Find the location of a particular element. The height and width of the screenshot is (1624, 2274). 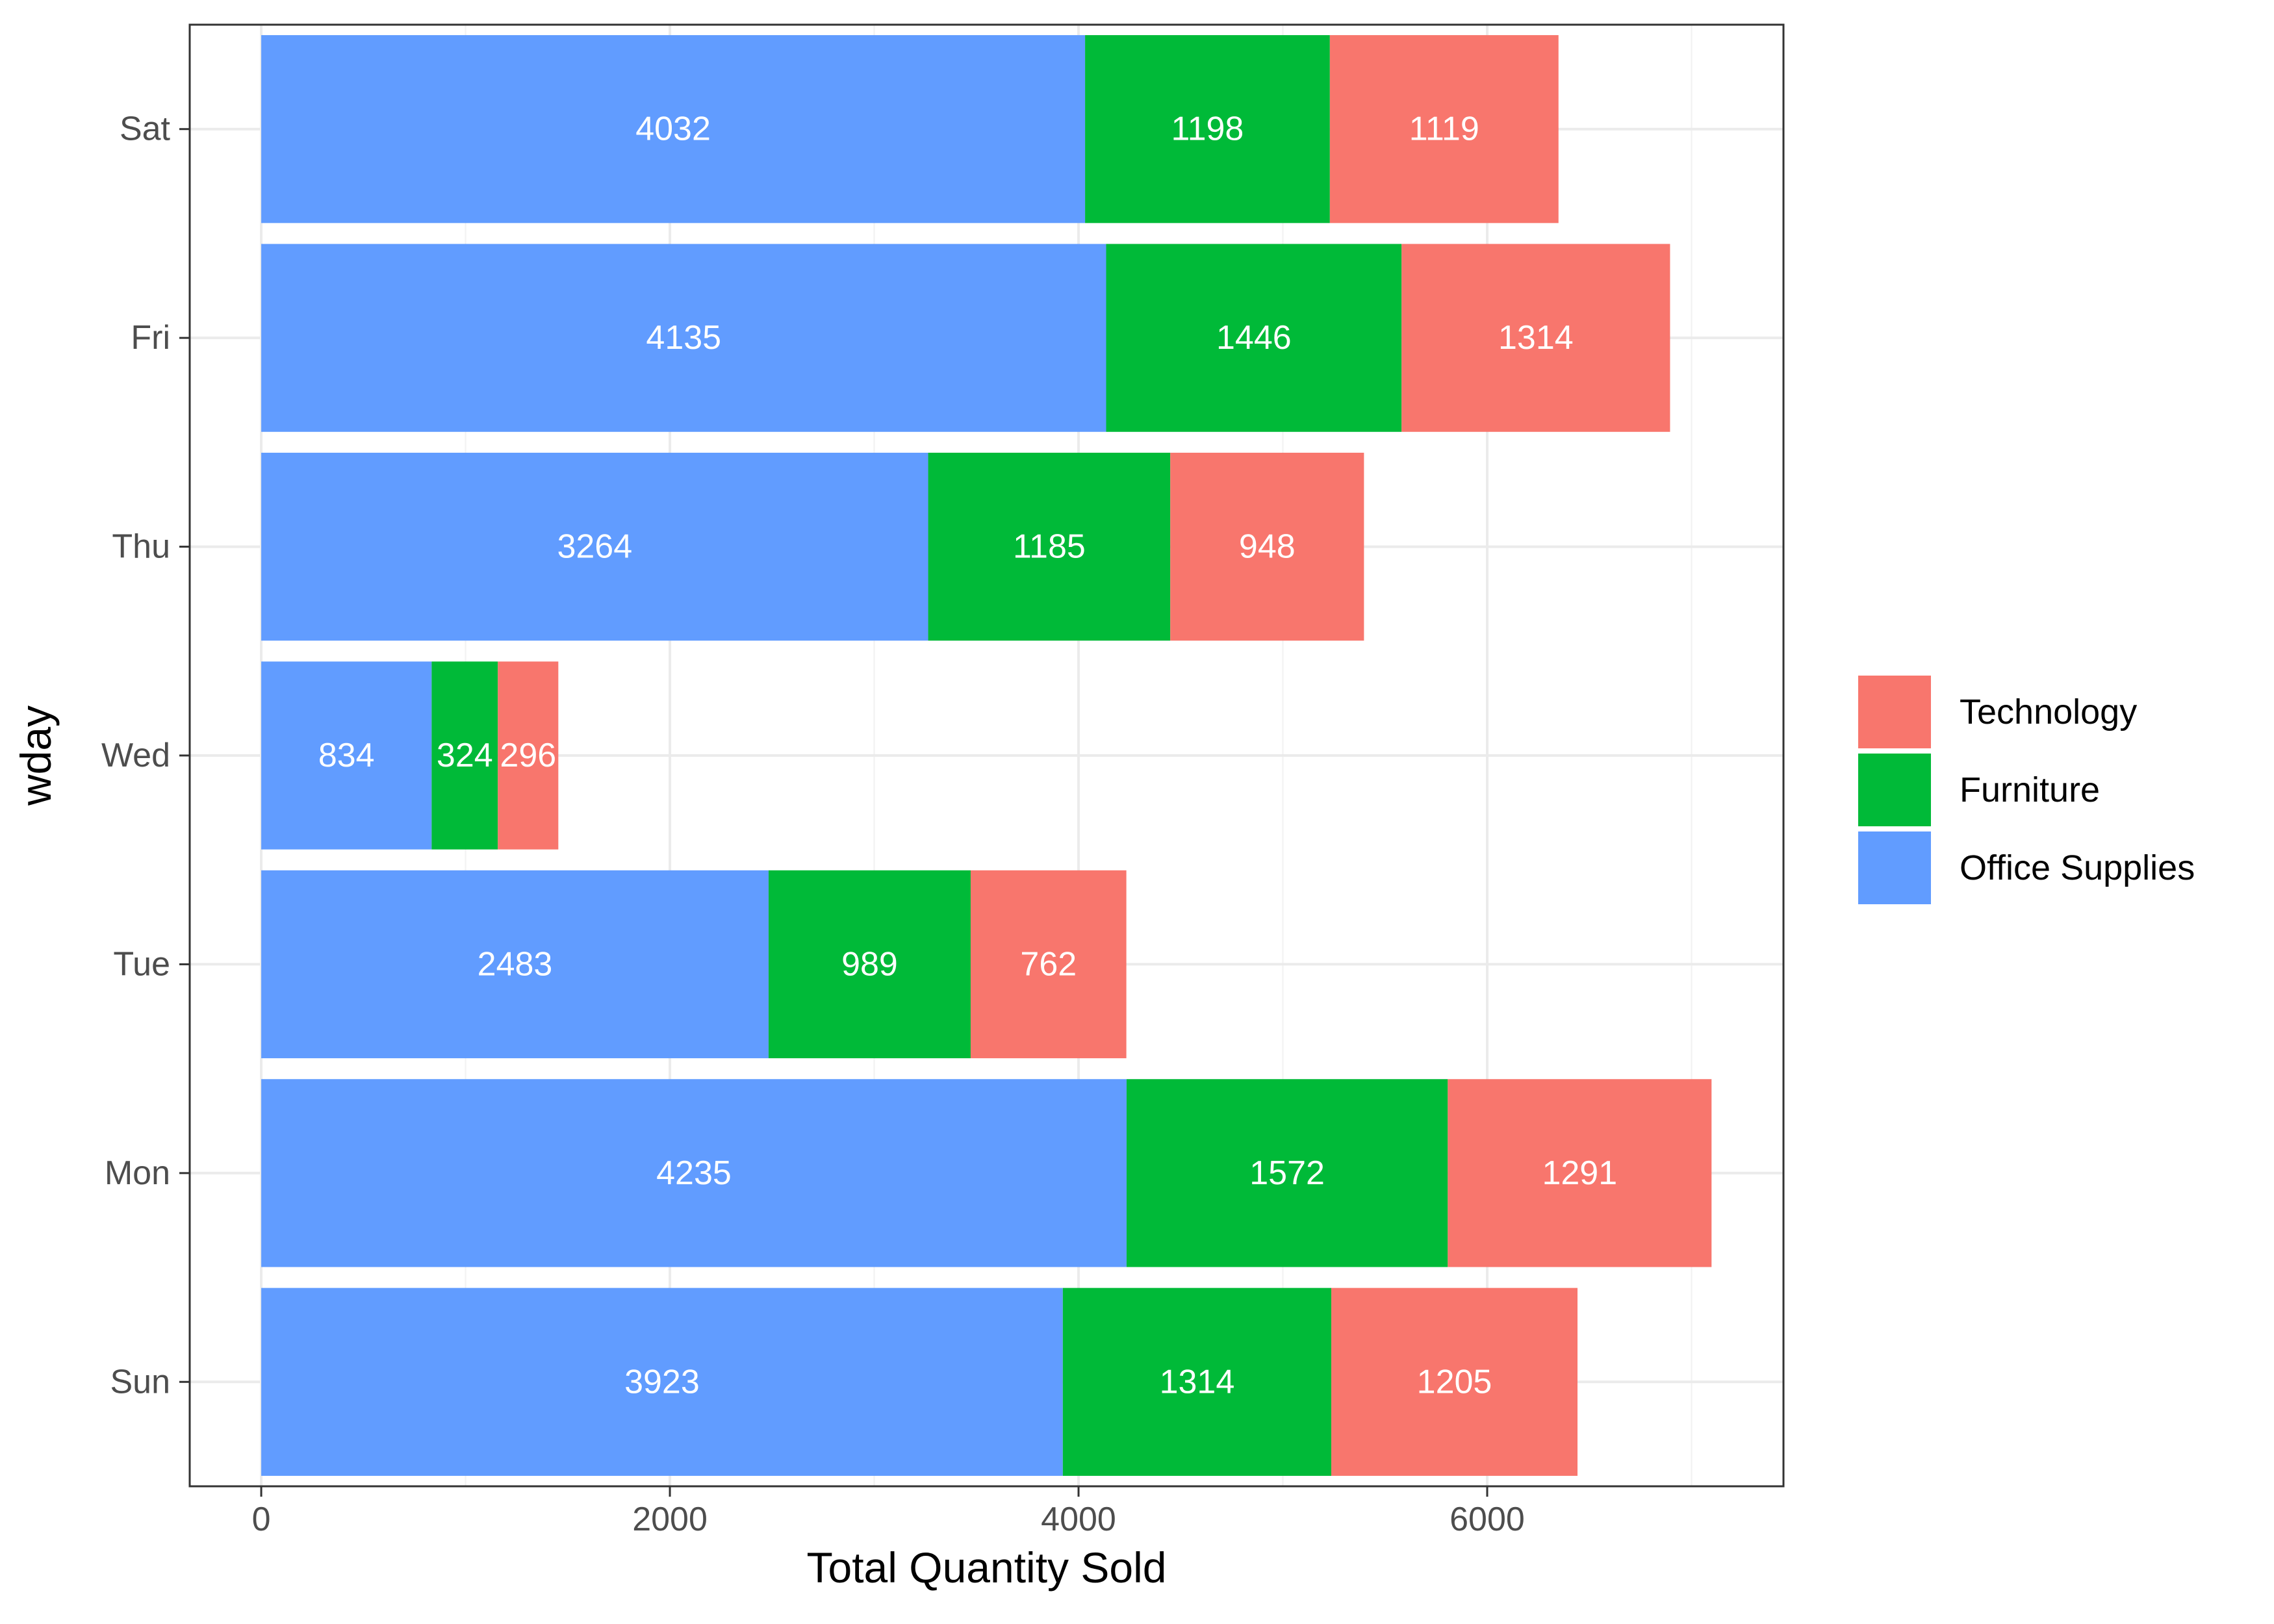

bar-office-supplies-thu is located at coordinates (594, 546).